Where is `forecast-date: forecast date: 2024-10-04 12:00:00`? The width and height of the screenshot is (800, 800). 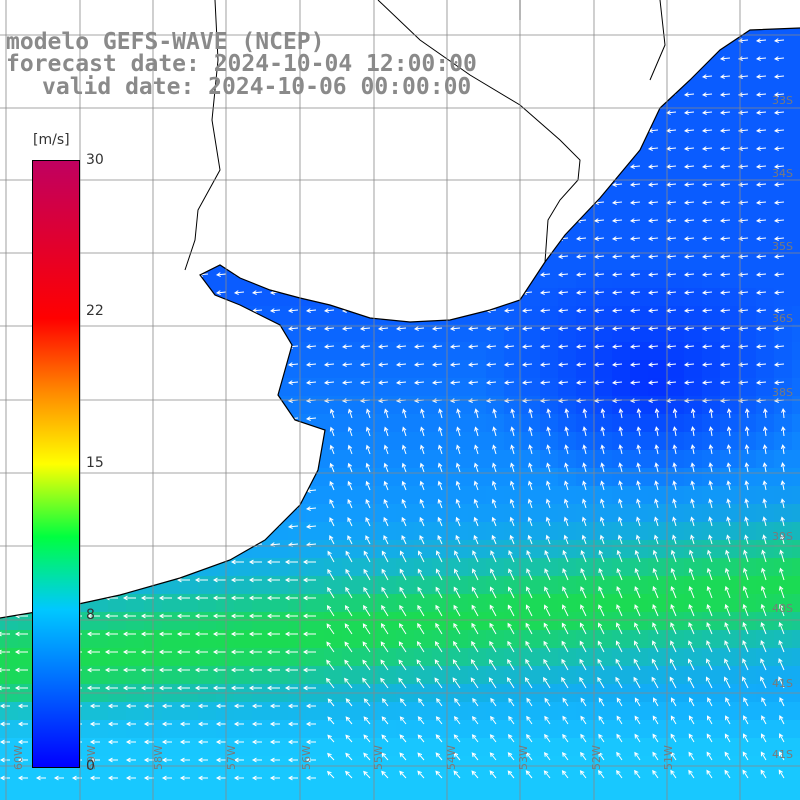 forecast-date: forecast date: 2024-10-04 12:00:00 is located at coordinates (241, 64).